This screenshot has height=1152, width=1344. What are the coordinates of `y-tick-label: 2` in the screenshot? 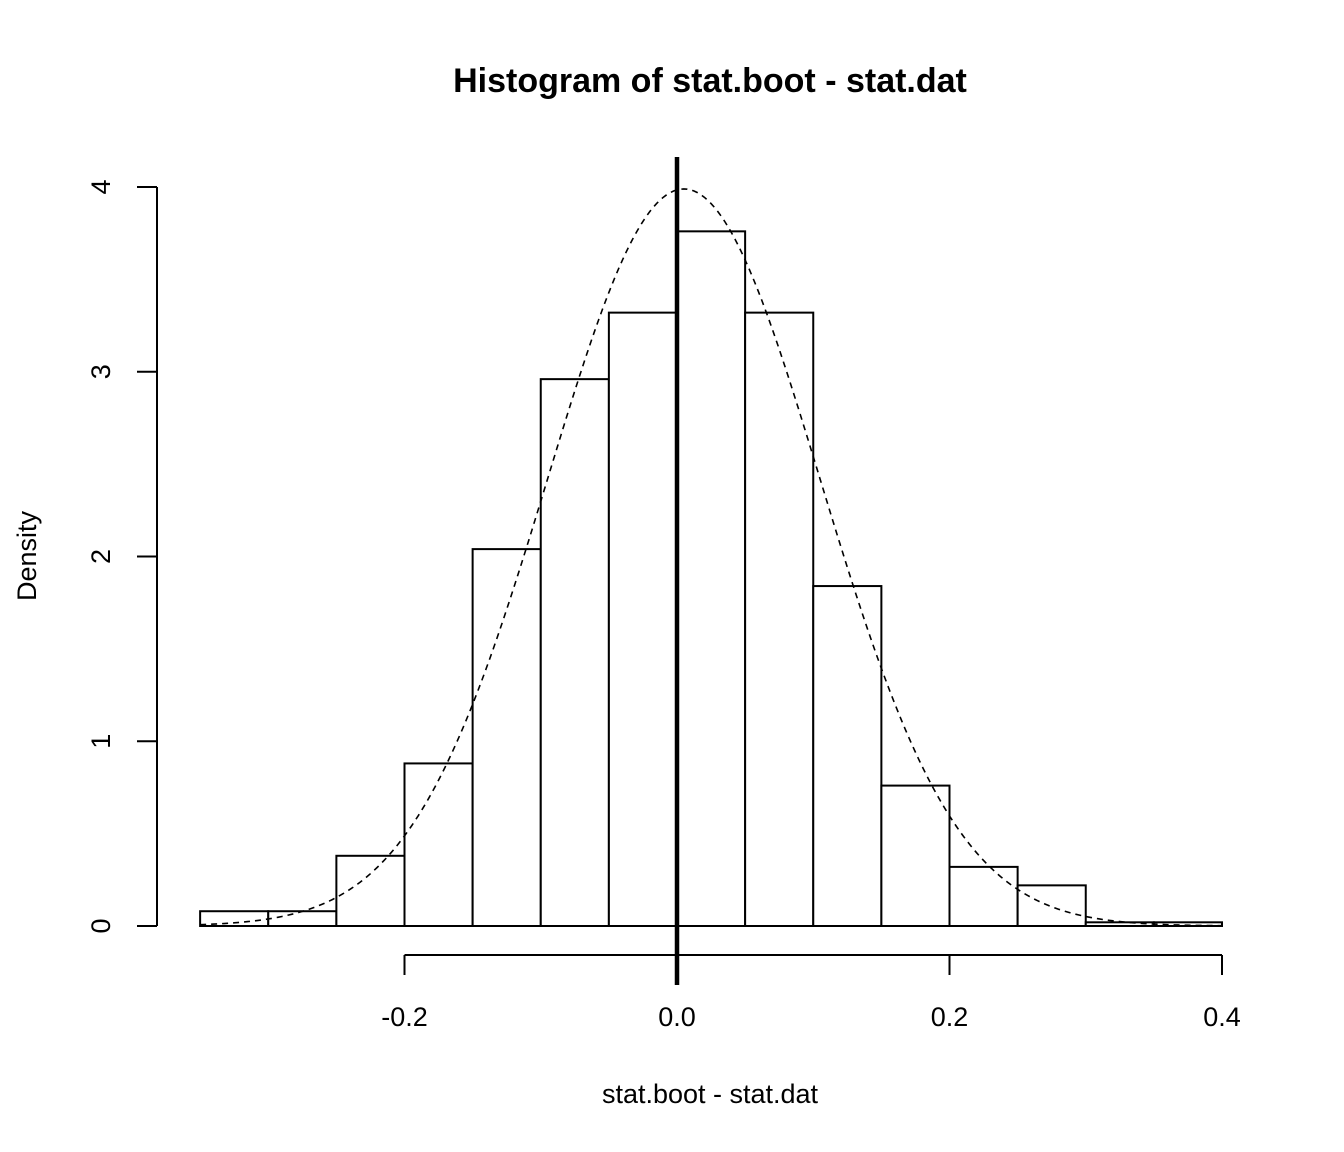 It's located at (101, 556).